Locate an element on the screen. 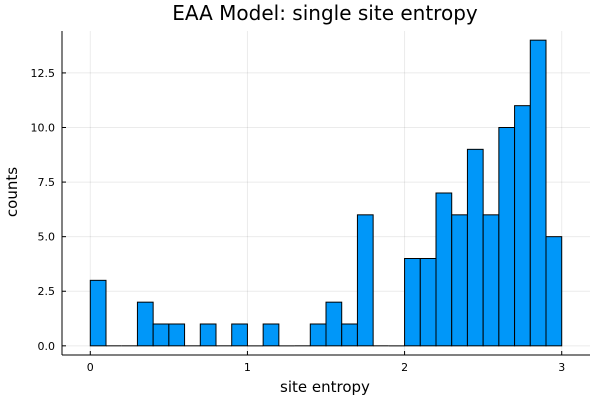 This screenshot has width=600, height=400. chart-title: EAA Model: single site entropy is located at coordinates (325, 13).